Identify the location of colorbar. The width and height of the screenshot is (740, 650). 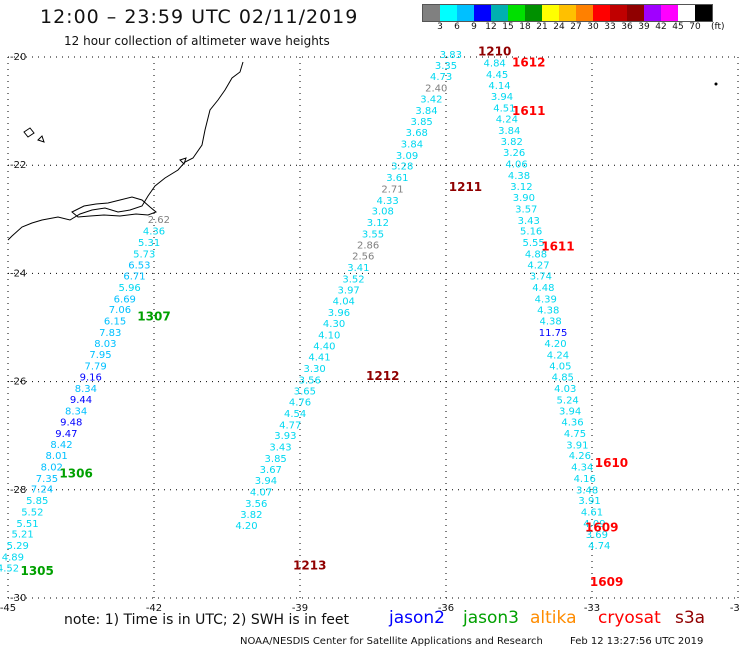
(567, 13).